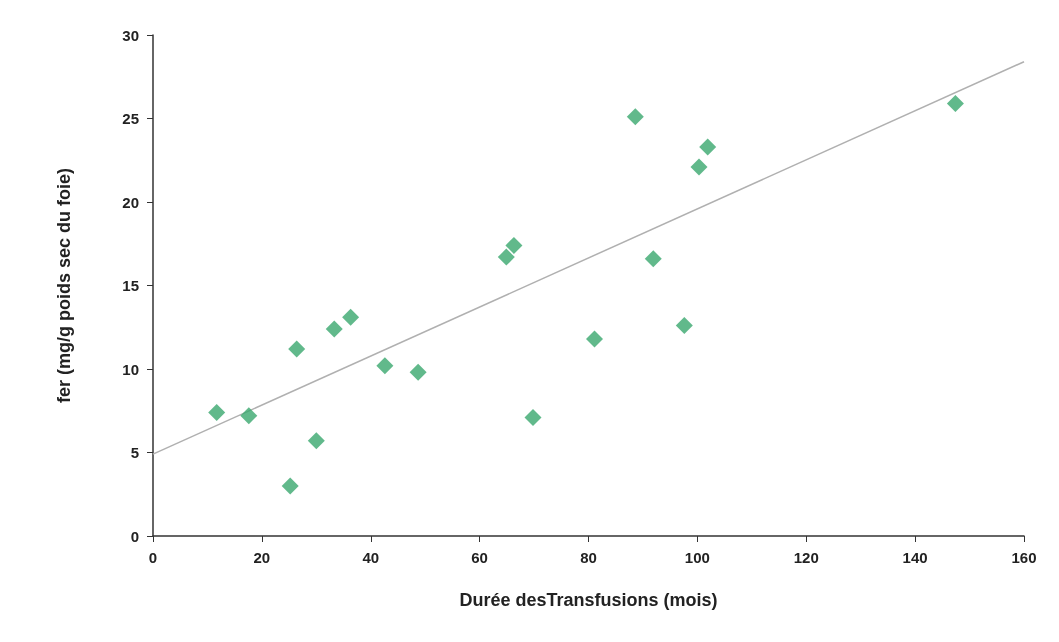 The height and width of the screenshot is (642, 1059). What do you see at coordinates (262, 557) in the screenshot?
I see `x-tick-label: 20` at bounding box center [262, 557].